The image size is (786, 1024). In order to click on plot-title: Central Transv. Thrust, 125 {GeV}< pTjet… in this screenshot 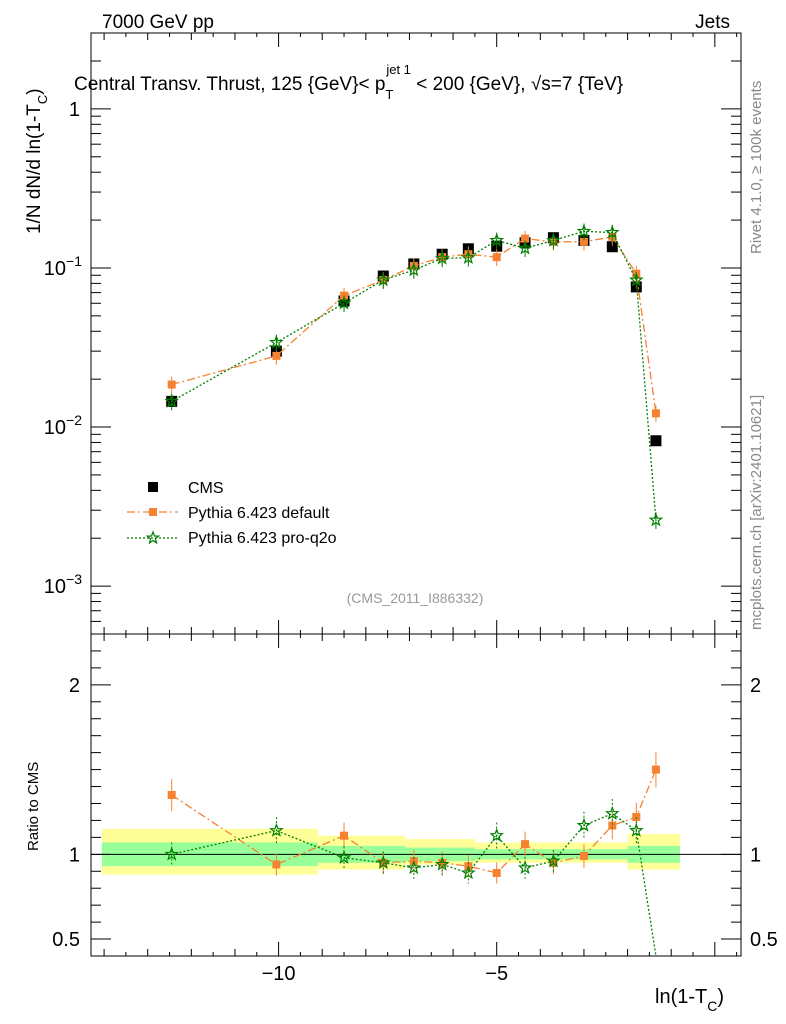, I will do `click(348, 82)`.